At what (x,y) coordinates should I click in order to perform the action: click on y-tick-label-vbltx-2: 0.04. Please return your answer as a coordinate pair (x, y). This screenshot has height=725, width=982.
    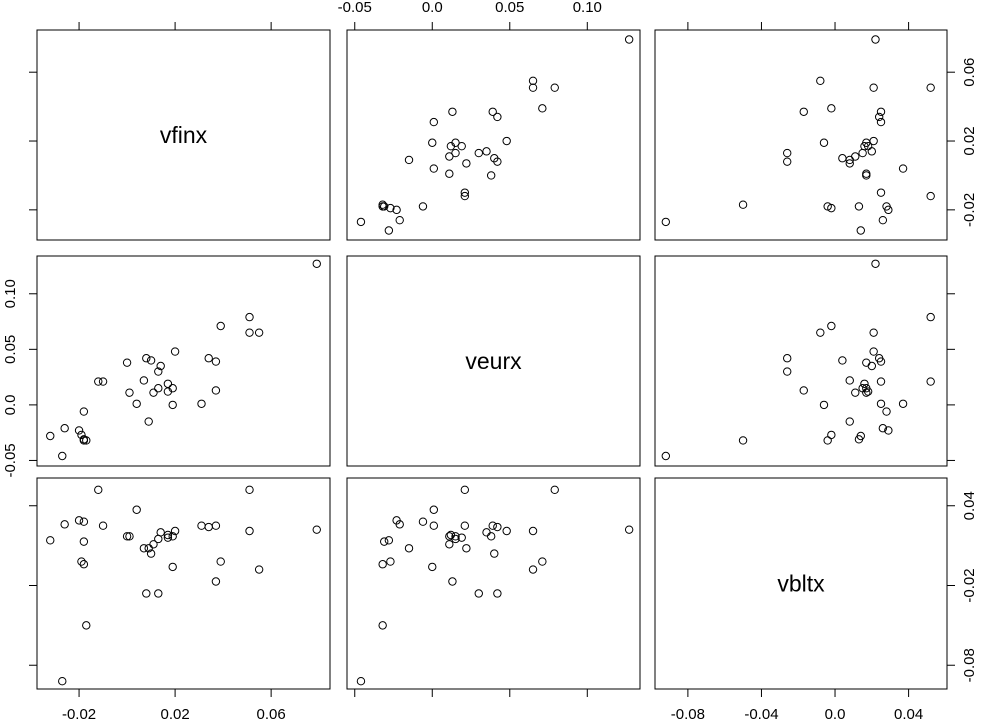
    Looking at the image, I should click on (969, 505).